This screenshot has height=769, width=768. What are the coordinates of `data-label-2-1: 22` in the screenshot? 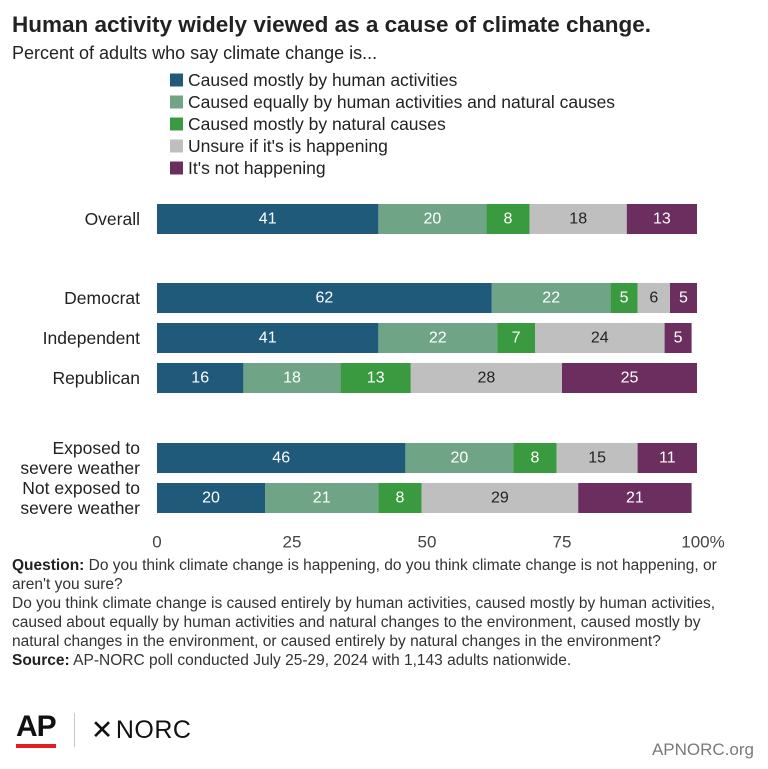 It's located at (438, 338).